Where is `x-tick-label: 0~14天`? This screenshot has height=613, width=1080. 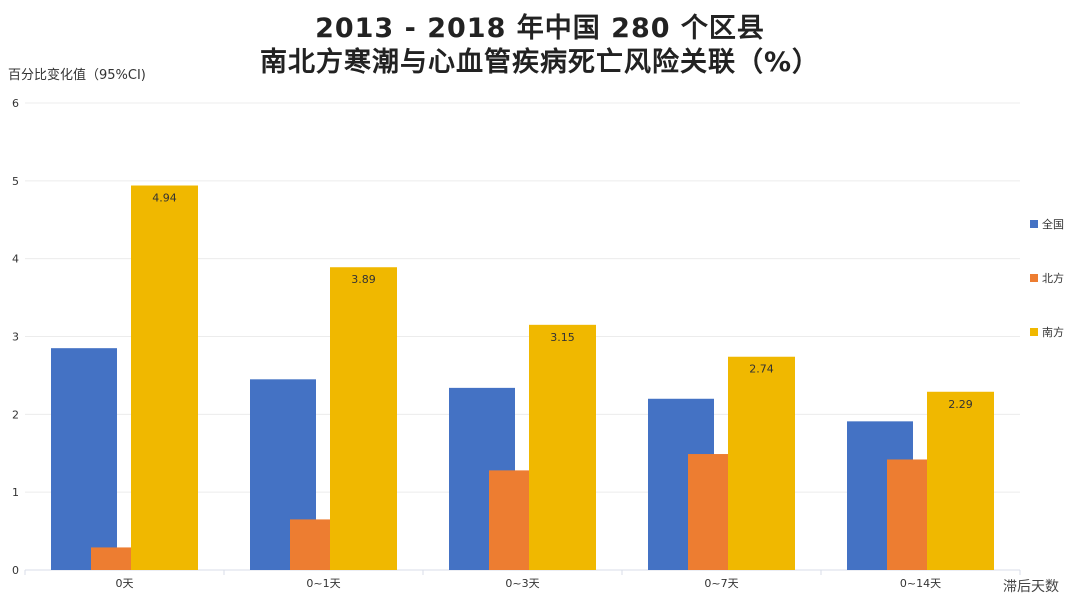
x-tick-label: 0~14天 is located at coordinates (920, 583).